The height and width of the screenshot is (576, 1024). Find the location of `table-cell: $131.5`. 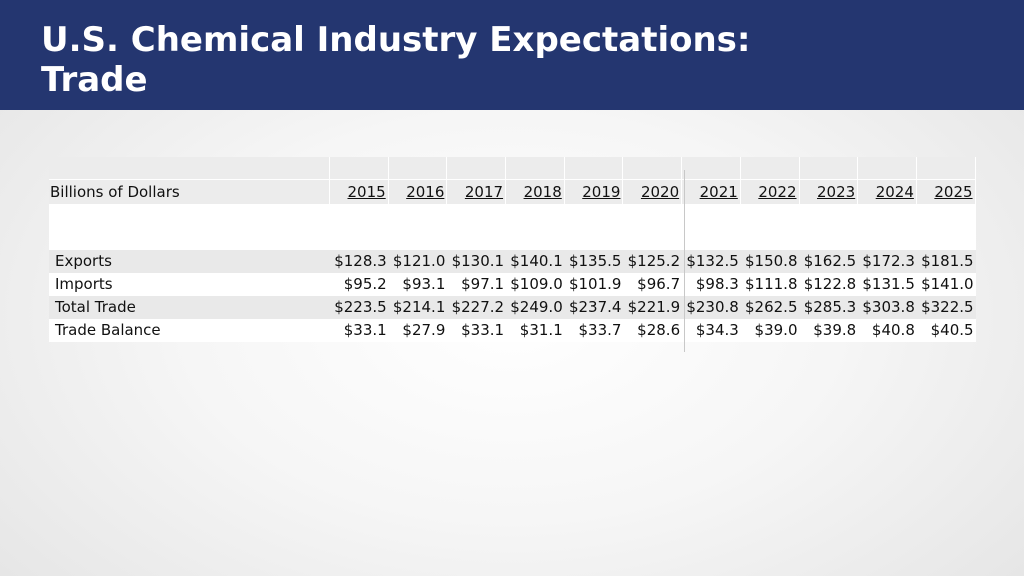

table-cell: $131.5 is located at coordinates (887, 284).